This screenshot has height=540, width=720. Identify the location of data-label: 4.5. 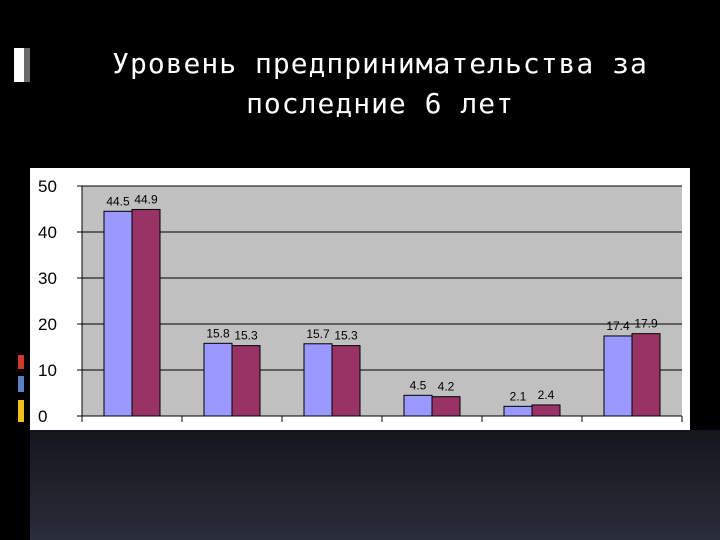
(418, 385).